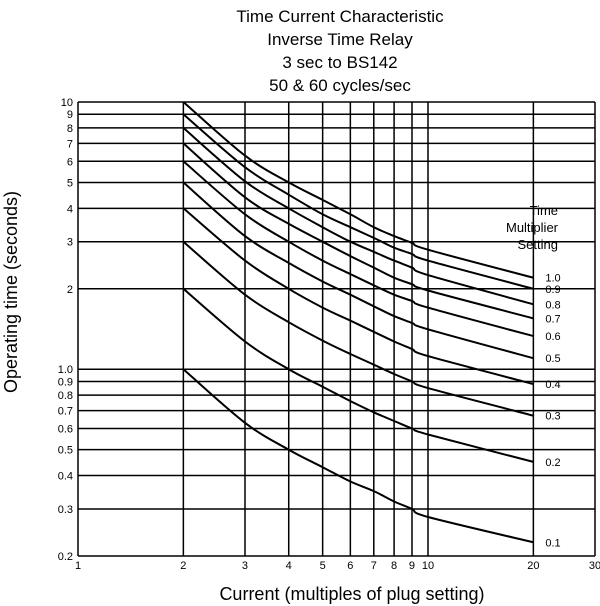 This screenshot has width=600, height=606. I want to click on series-label-0-3: 0.3, so click(552, 417).